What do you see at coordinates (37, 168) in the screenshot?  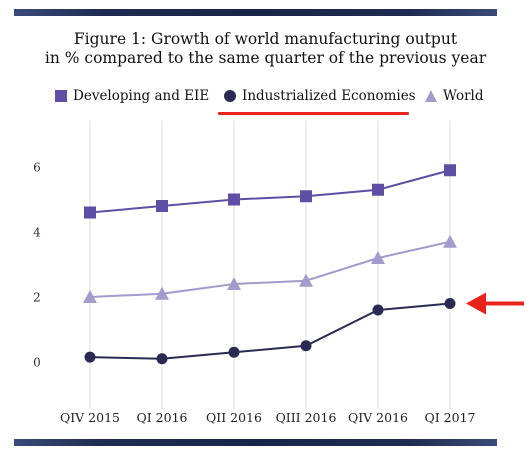 I see `y-tick-label: 6` at bounding box center [37, 168].